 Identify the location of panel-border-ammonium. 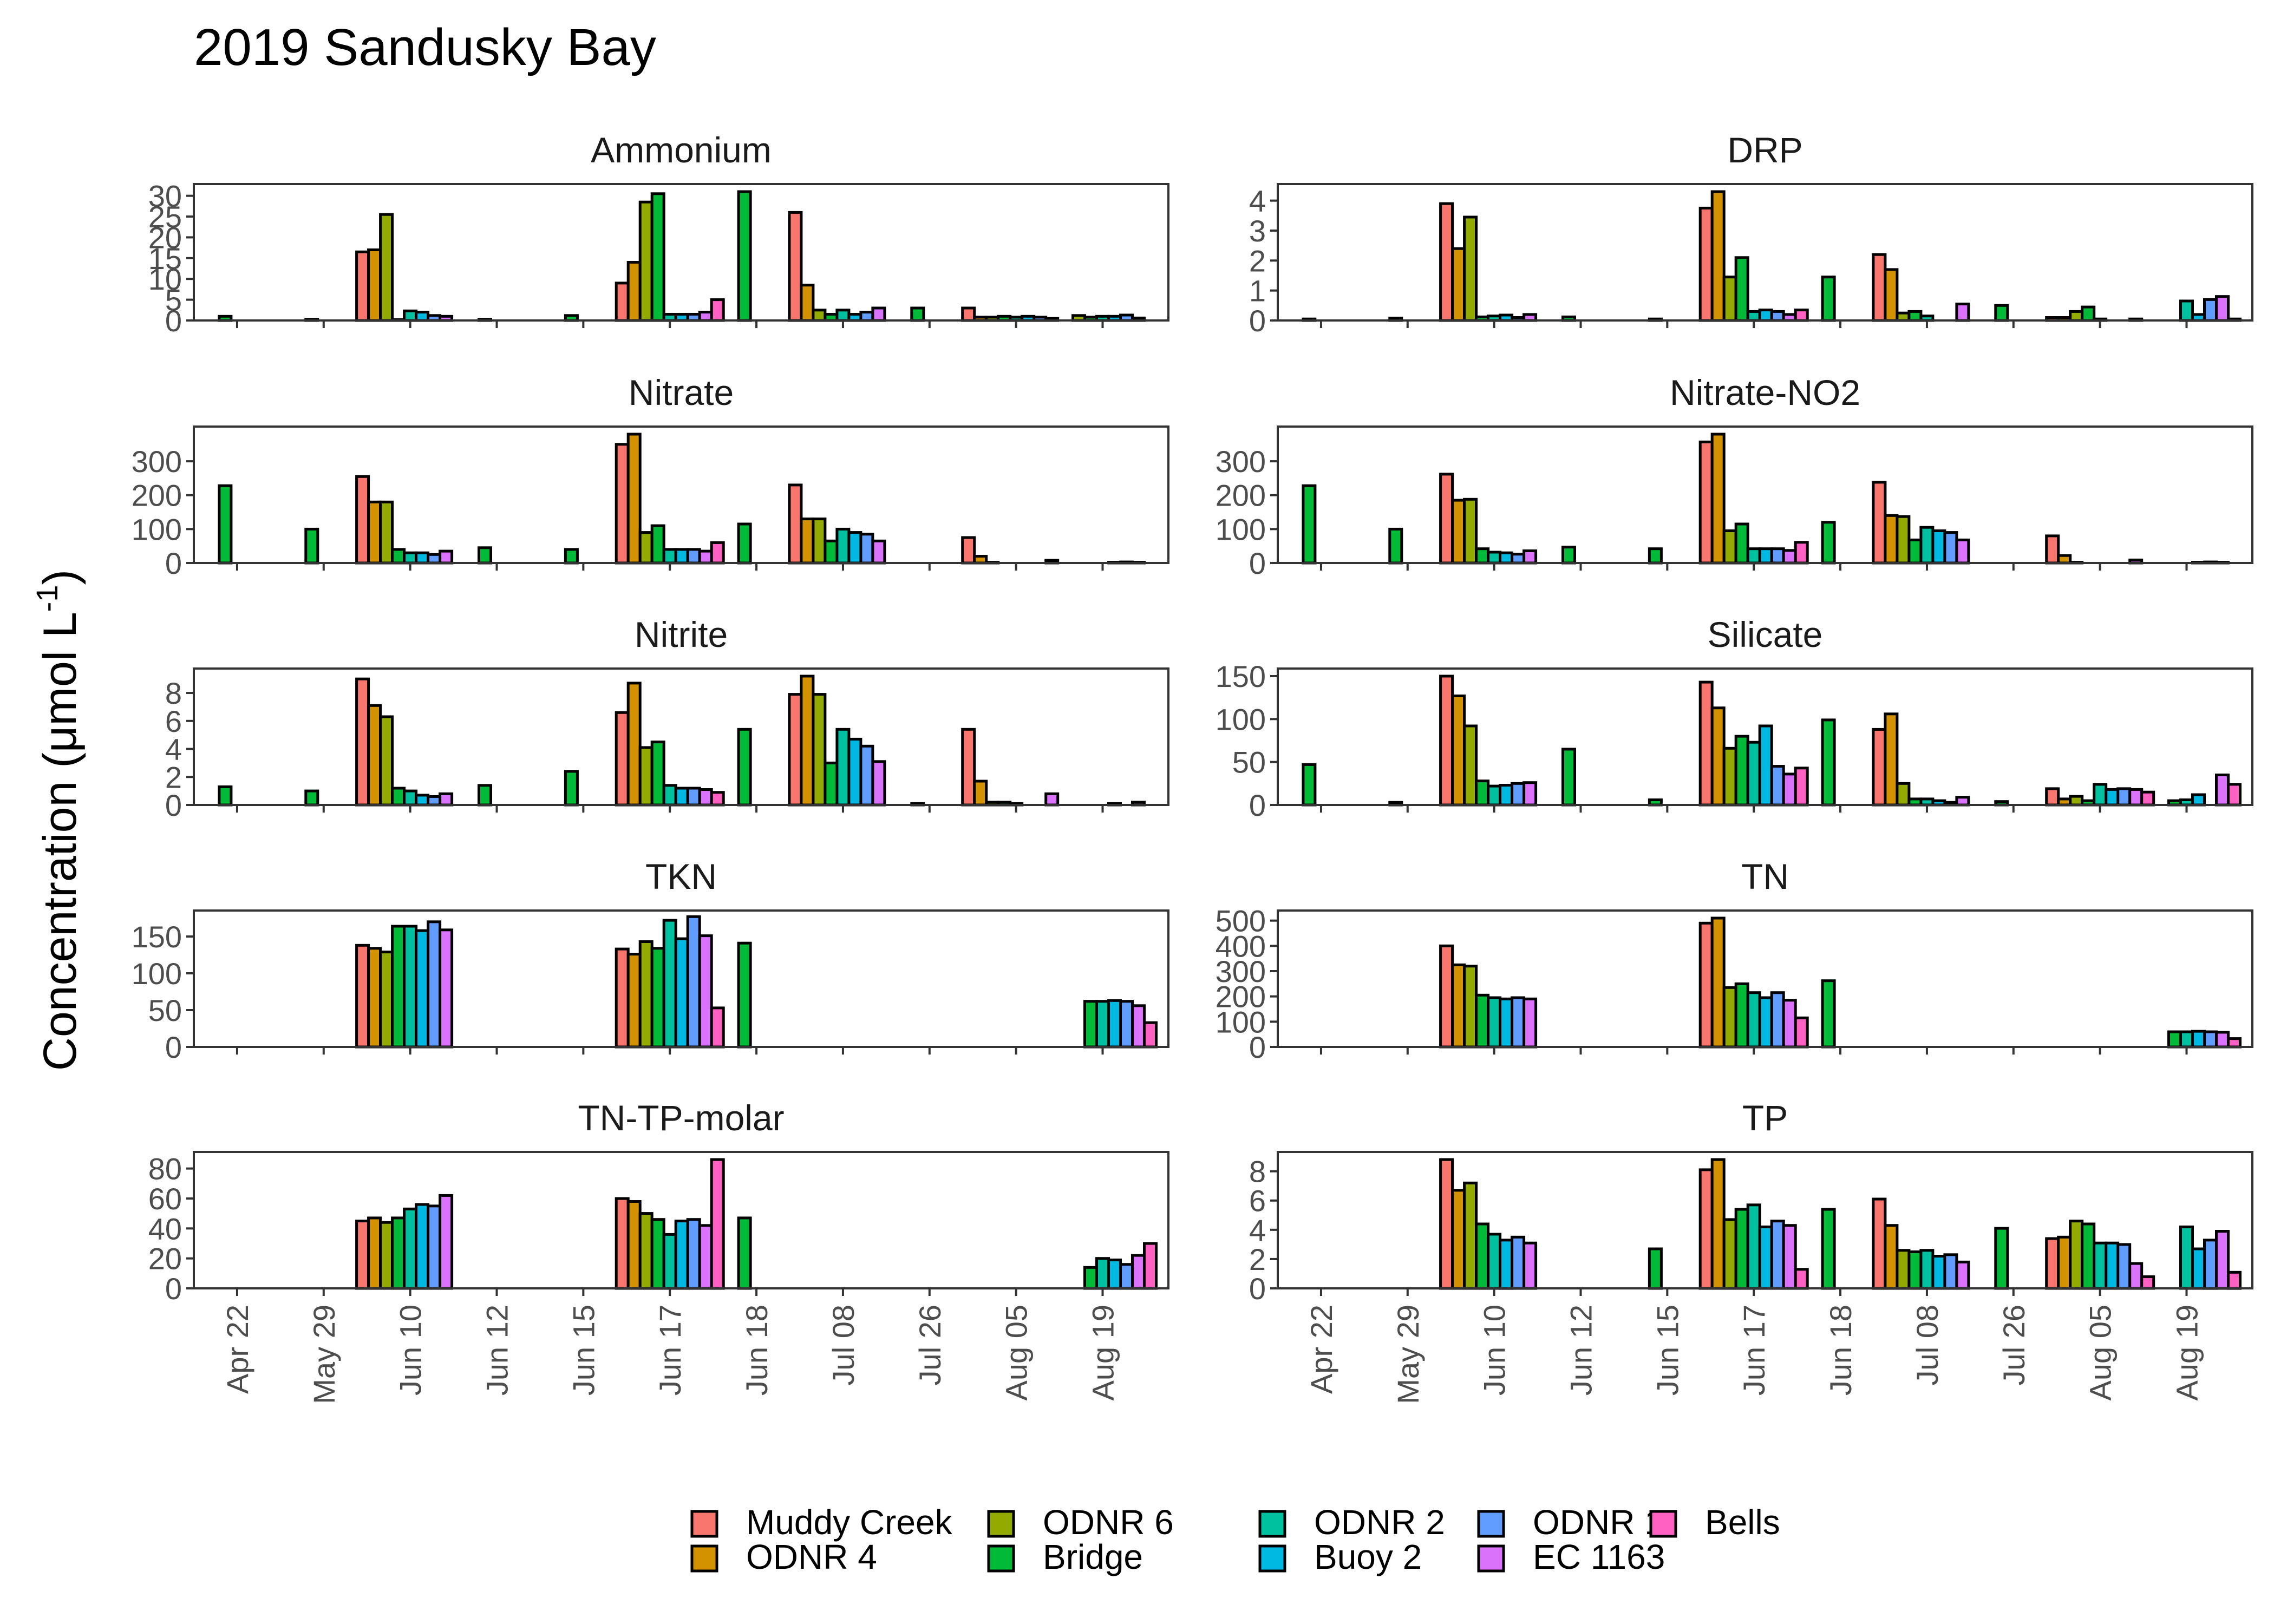
(681, 253).